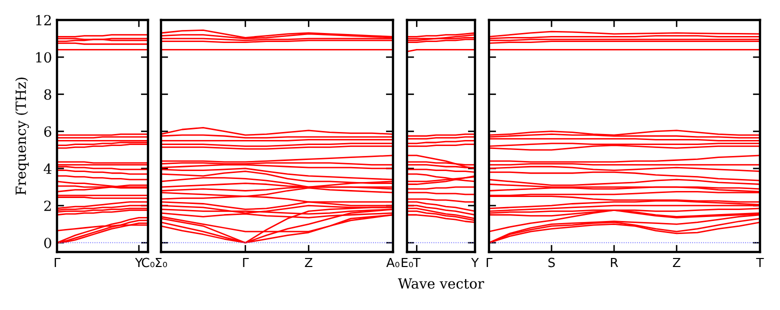 This screenshot has height=310, width=780. I want to click on x-axis-title: Wave vector, so click(441, 283).